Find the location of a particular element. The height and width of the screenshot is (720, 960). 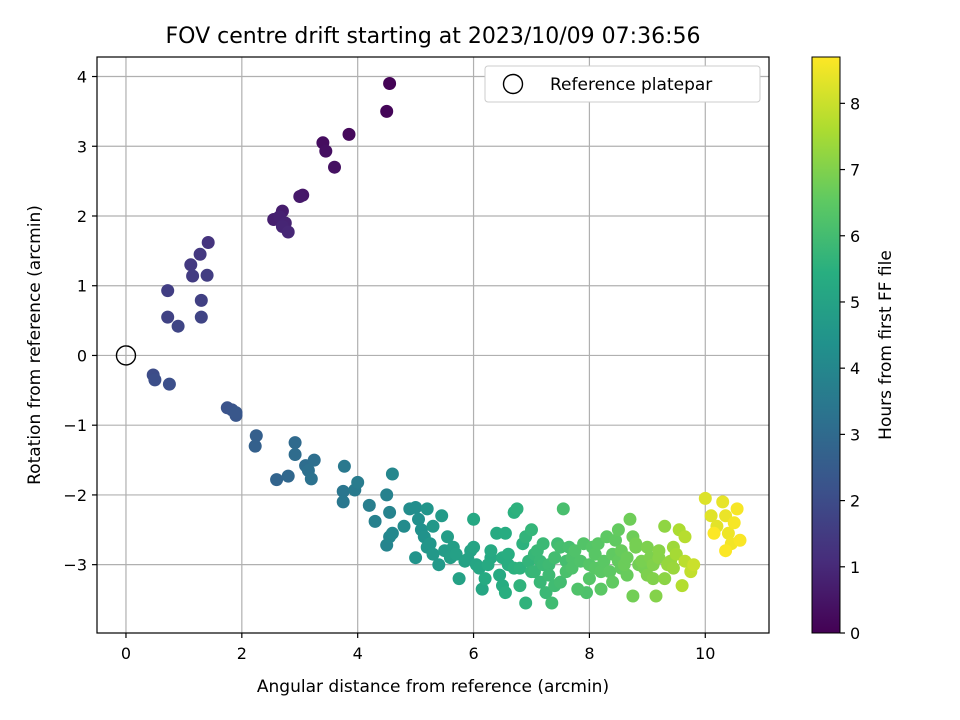

y-tick-label: −3 is located at coordinates (75, 565).